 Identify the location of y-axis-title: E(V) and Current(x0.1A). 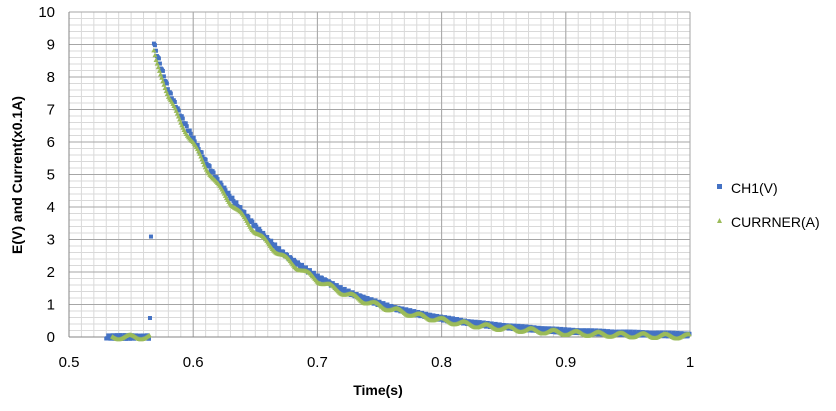
(17, 175).